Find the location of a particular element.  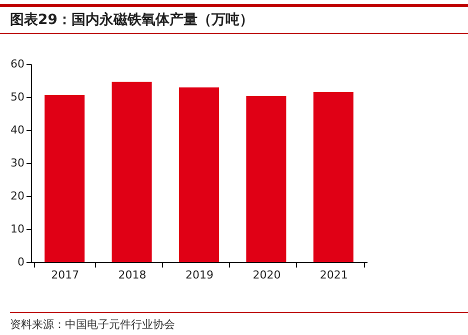

x-tick-label: 2020 is located at coordinates (266, 275).